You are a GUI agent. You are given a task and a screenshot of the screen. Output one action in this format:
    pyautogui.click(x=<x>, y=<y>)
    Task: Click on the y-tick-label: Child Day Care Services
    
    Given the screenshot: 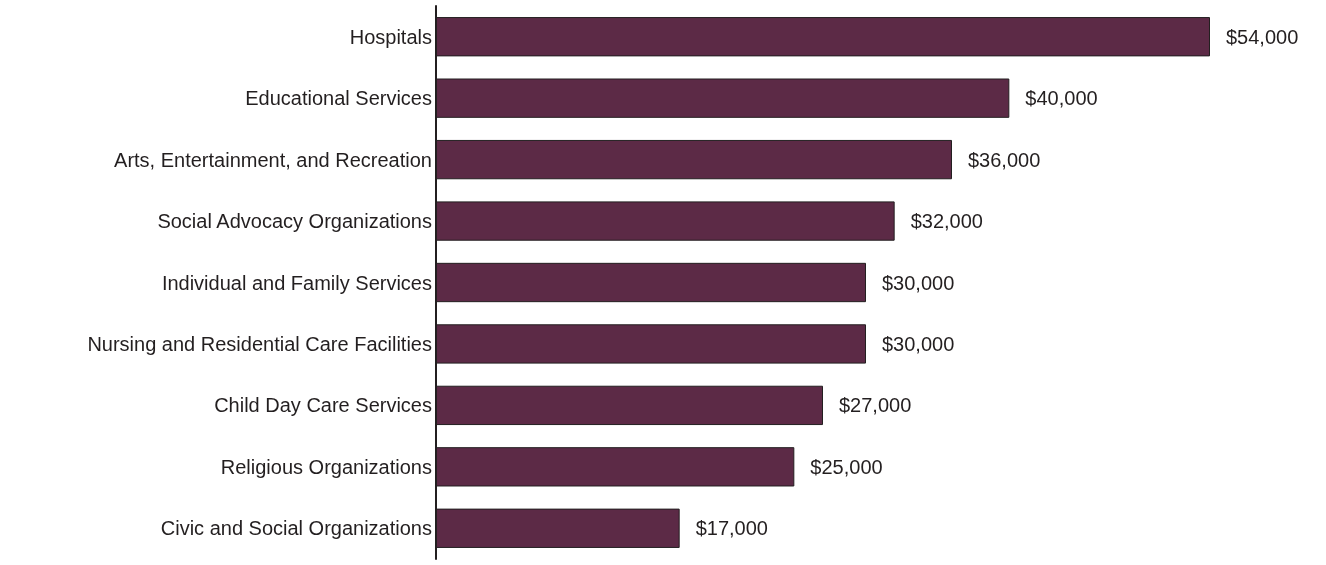 What is the action you would take?
    pyautogui.click(x=323, y=405)
    